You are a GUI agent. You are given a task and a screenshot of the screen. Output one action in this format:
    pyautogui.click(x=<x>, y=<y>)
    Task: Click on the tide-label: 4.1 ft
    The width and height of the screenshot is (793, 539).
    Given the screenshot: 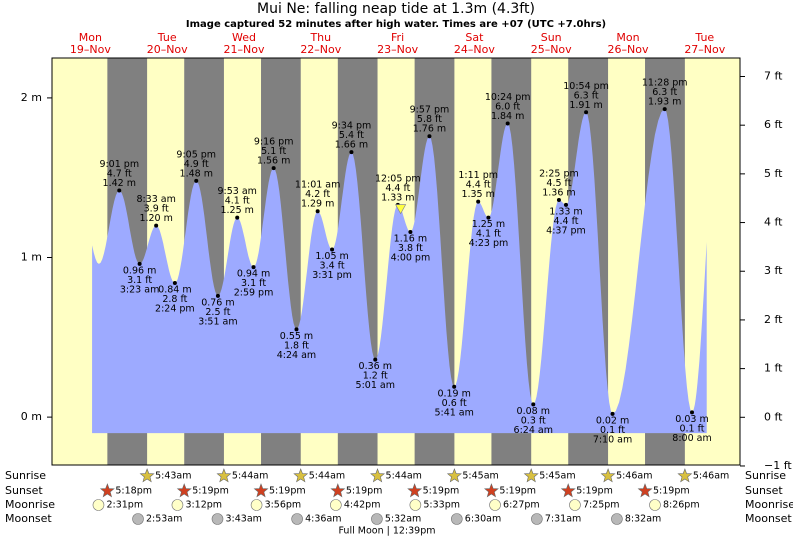 What is the action you would take?
    pyautogui.click(x=488, y=234)
    